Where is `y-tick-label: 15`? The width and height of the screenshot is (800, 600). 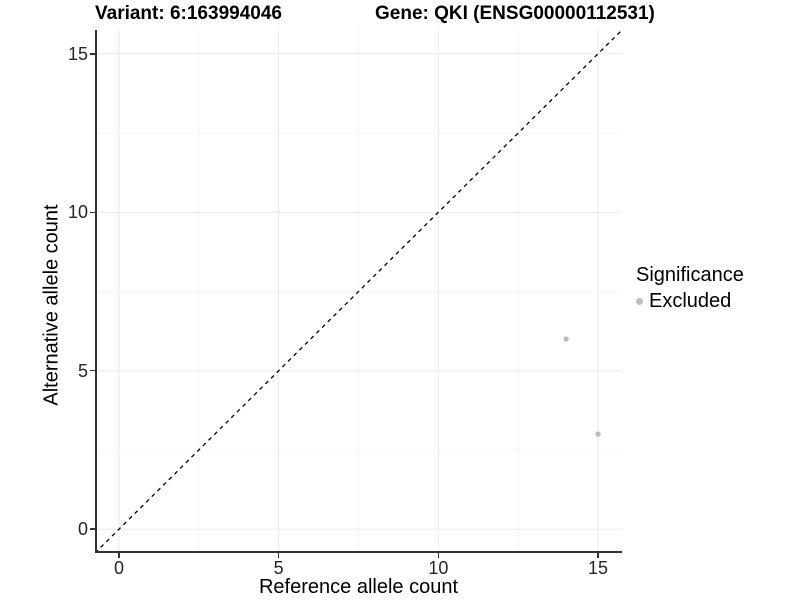 y-tick-label: 15 is located at coordinates (77, 53).